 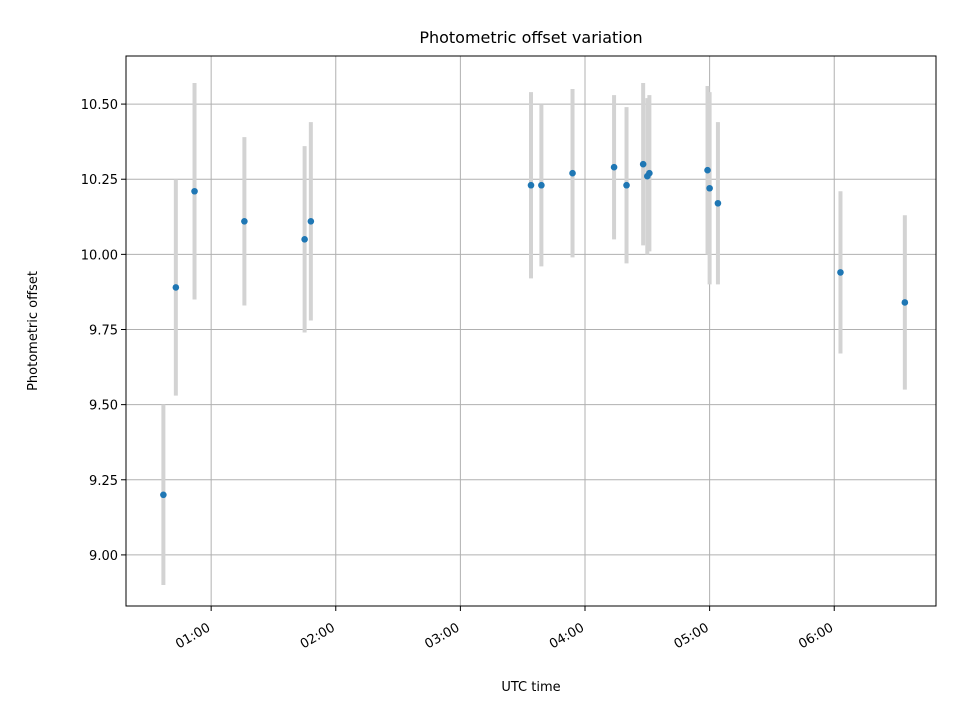 What do you see at coordinates (530, 687) in the screenshot?
I see `x-axis-label: UTC time` at bounding box center [530, 687].